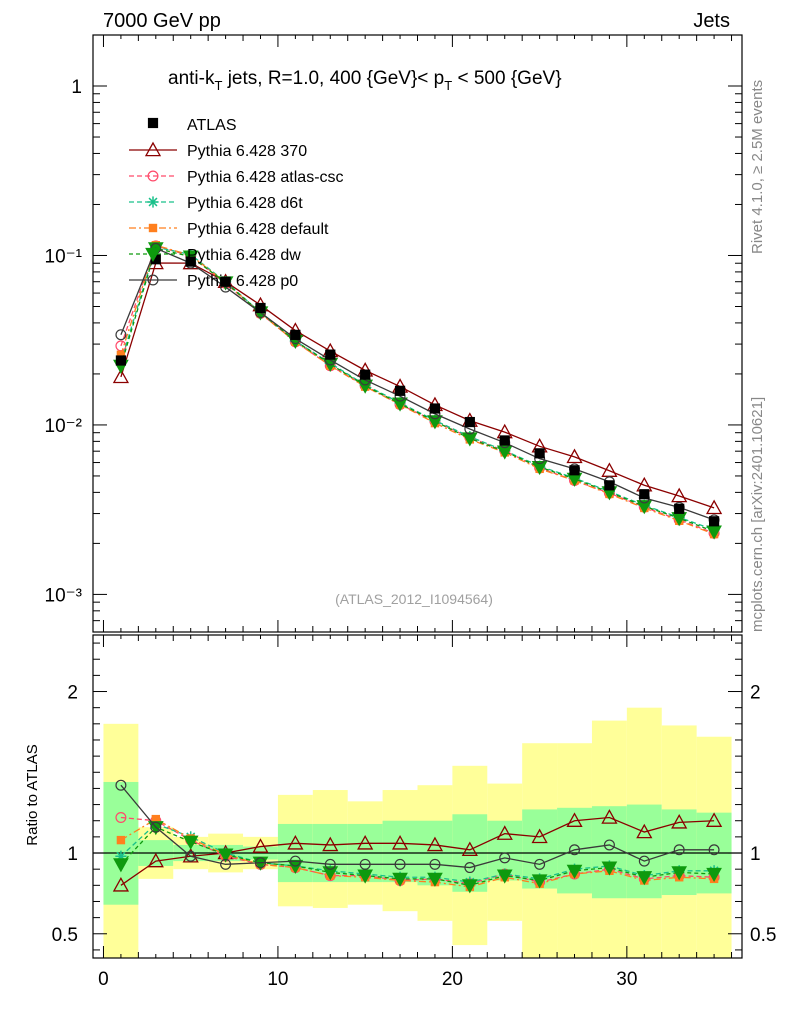 This screenshot has height=1024, width=786. I want to click on point-p0, so click(121, 335).